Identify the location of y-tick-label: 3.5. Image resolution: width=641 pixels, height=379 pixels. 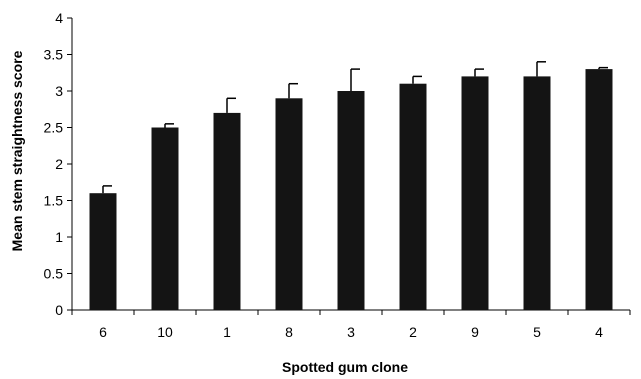
(54, 55).